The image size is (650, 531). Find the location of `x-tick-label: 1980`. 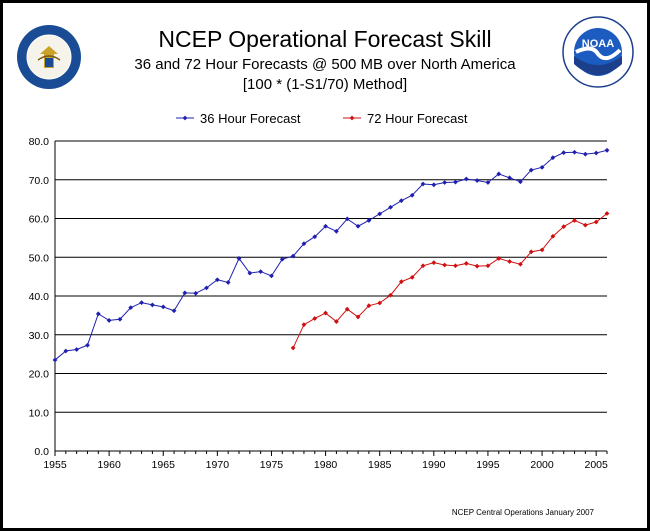

x-tick-label: 1980 is located at coordinates (326, 465).